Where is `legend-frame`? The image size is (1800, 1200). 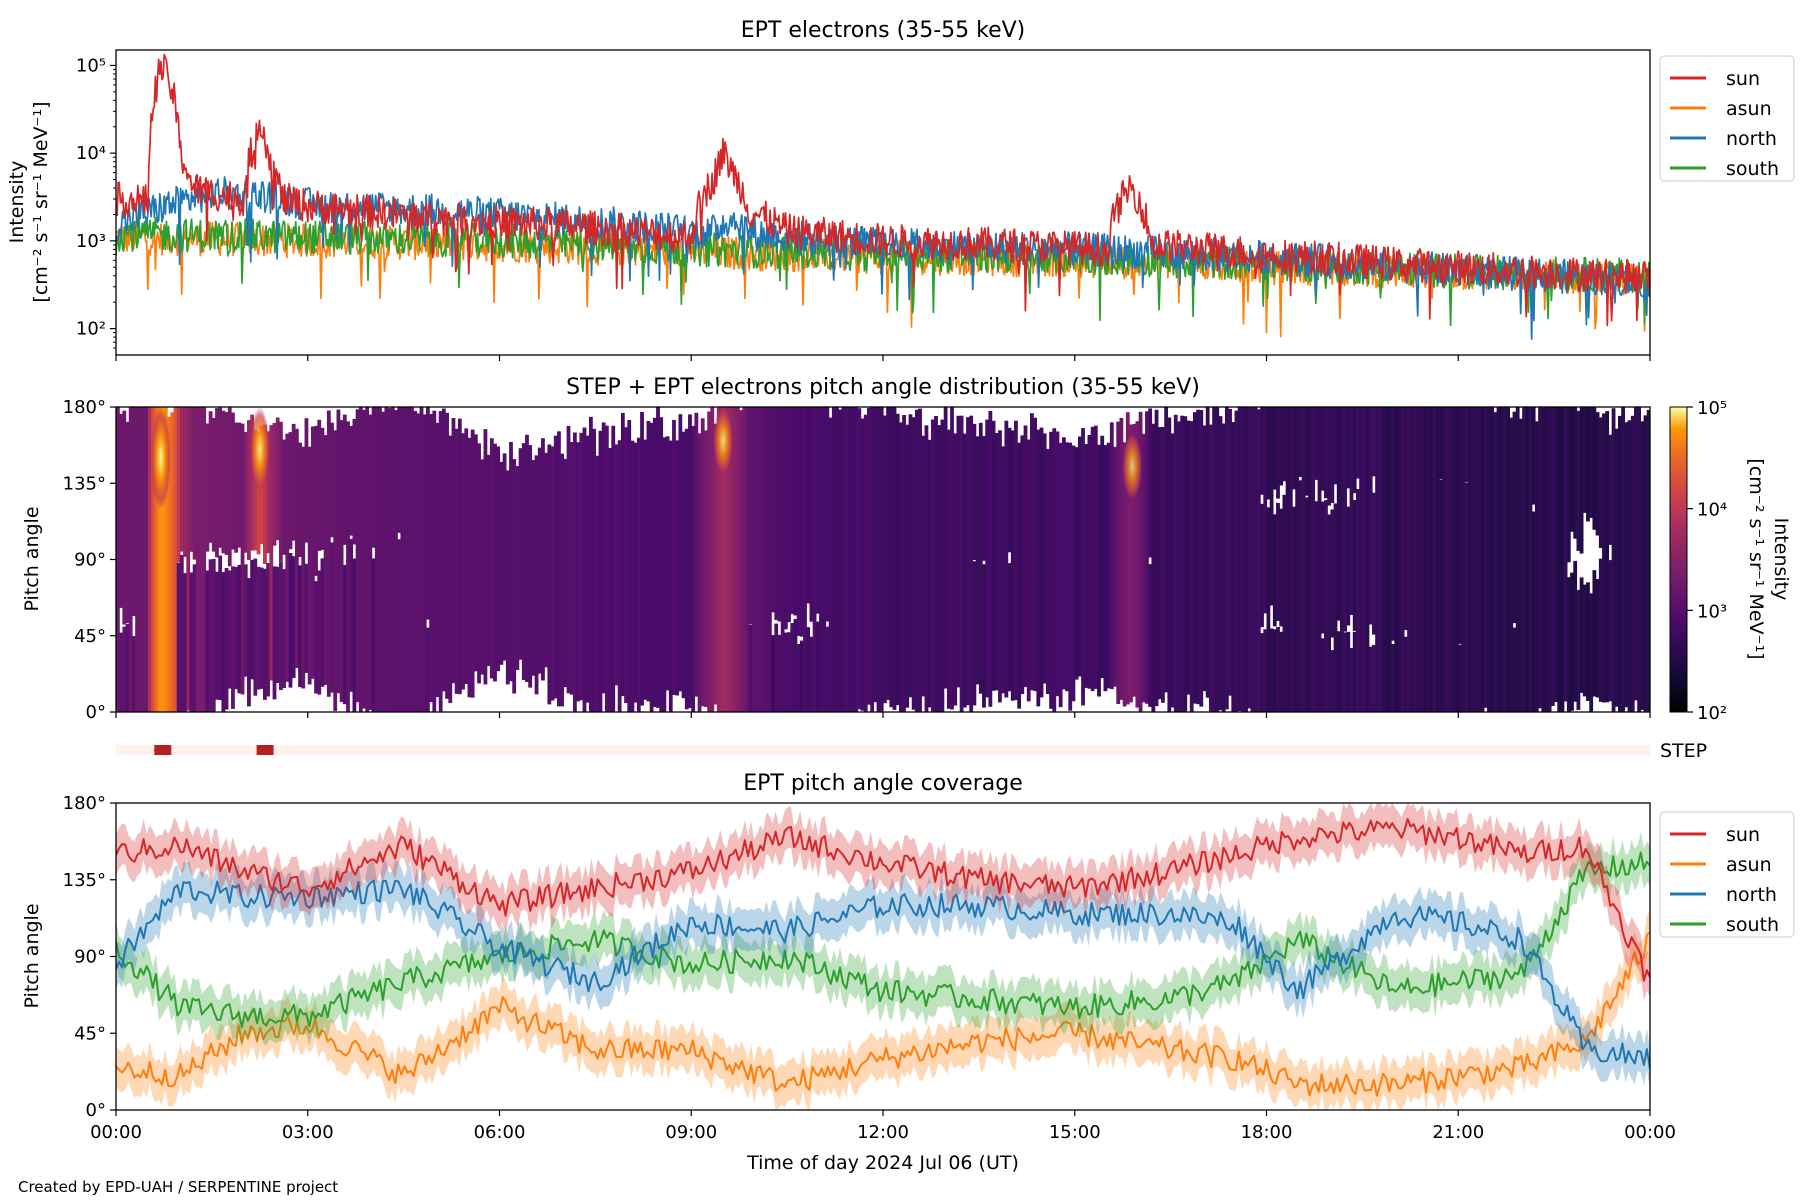 legend-frame is located at coordinates (1727, 118).